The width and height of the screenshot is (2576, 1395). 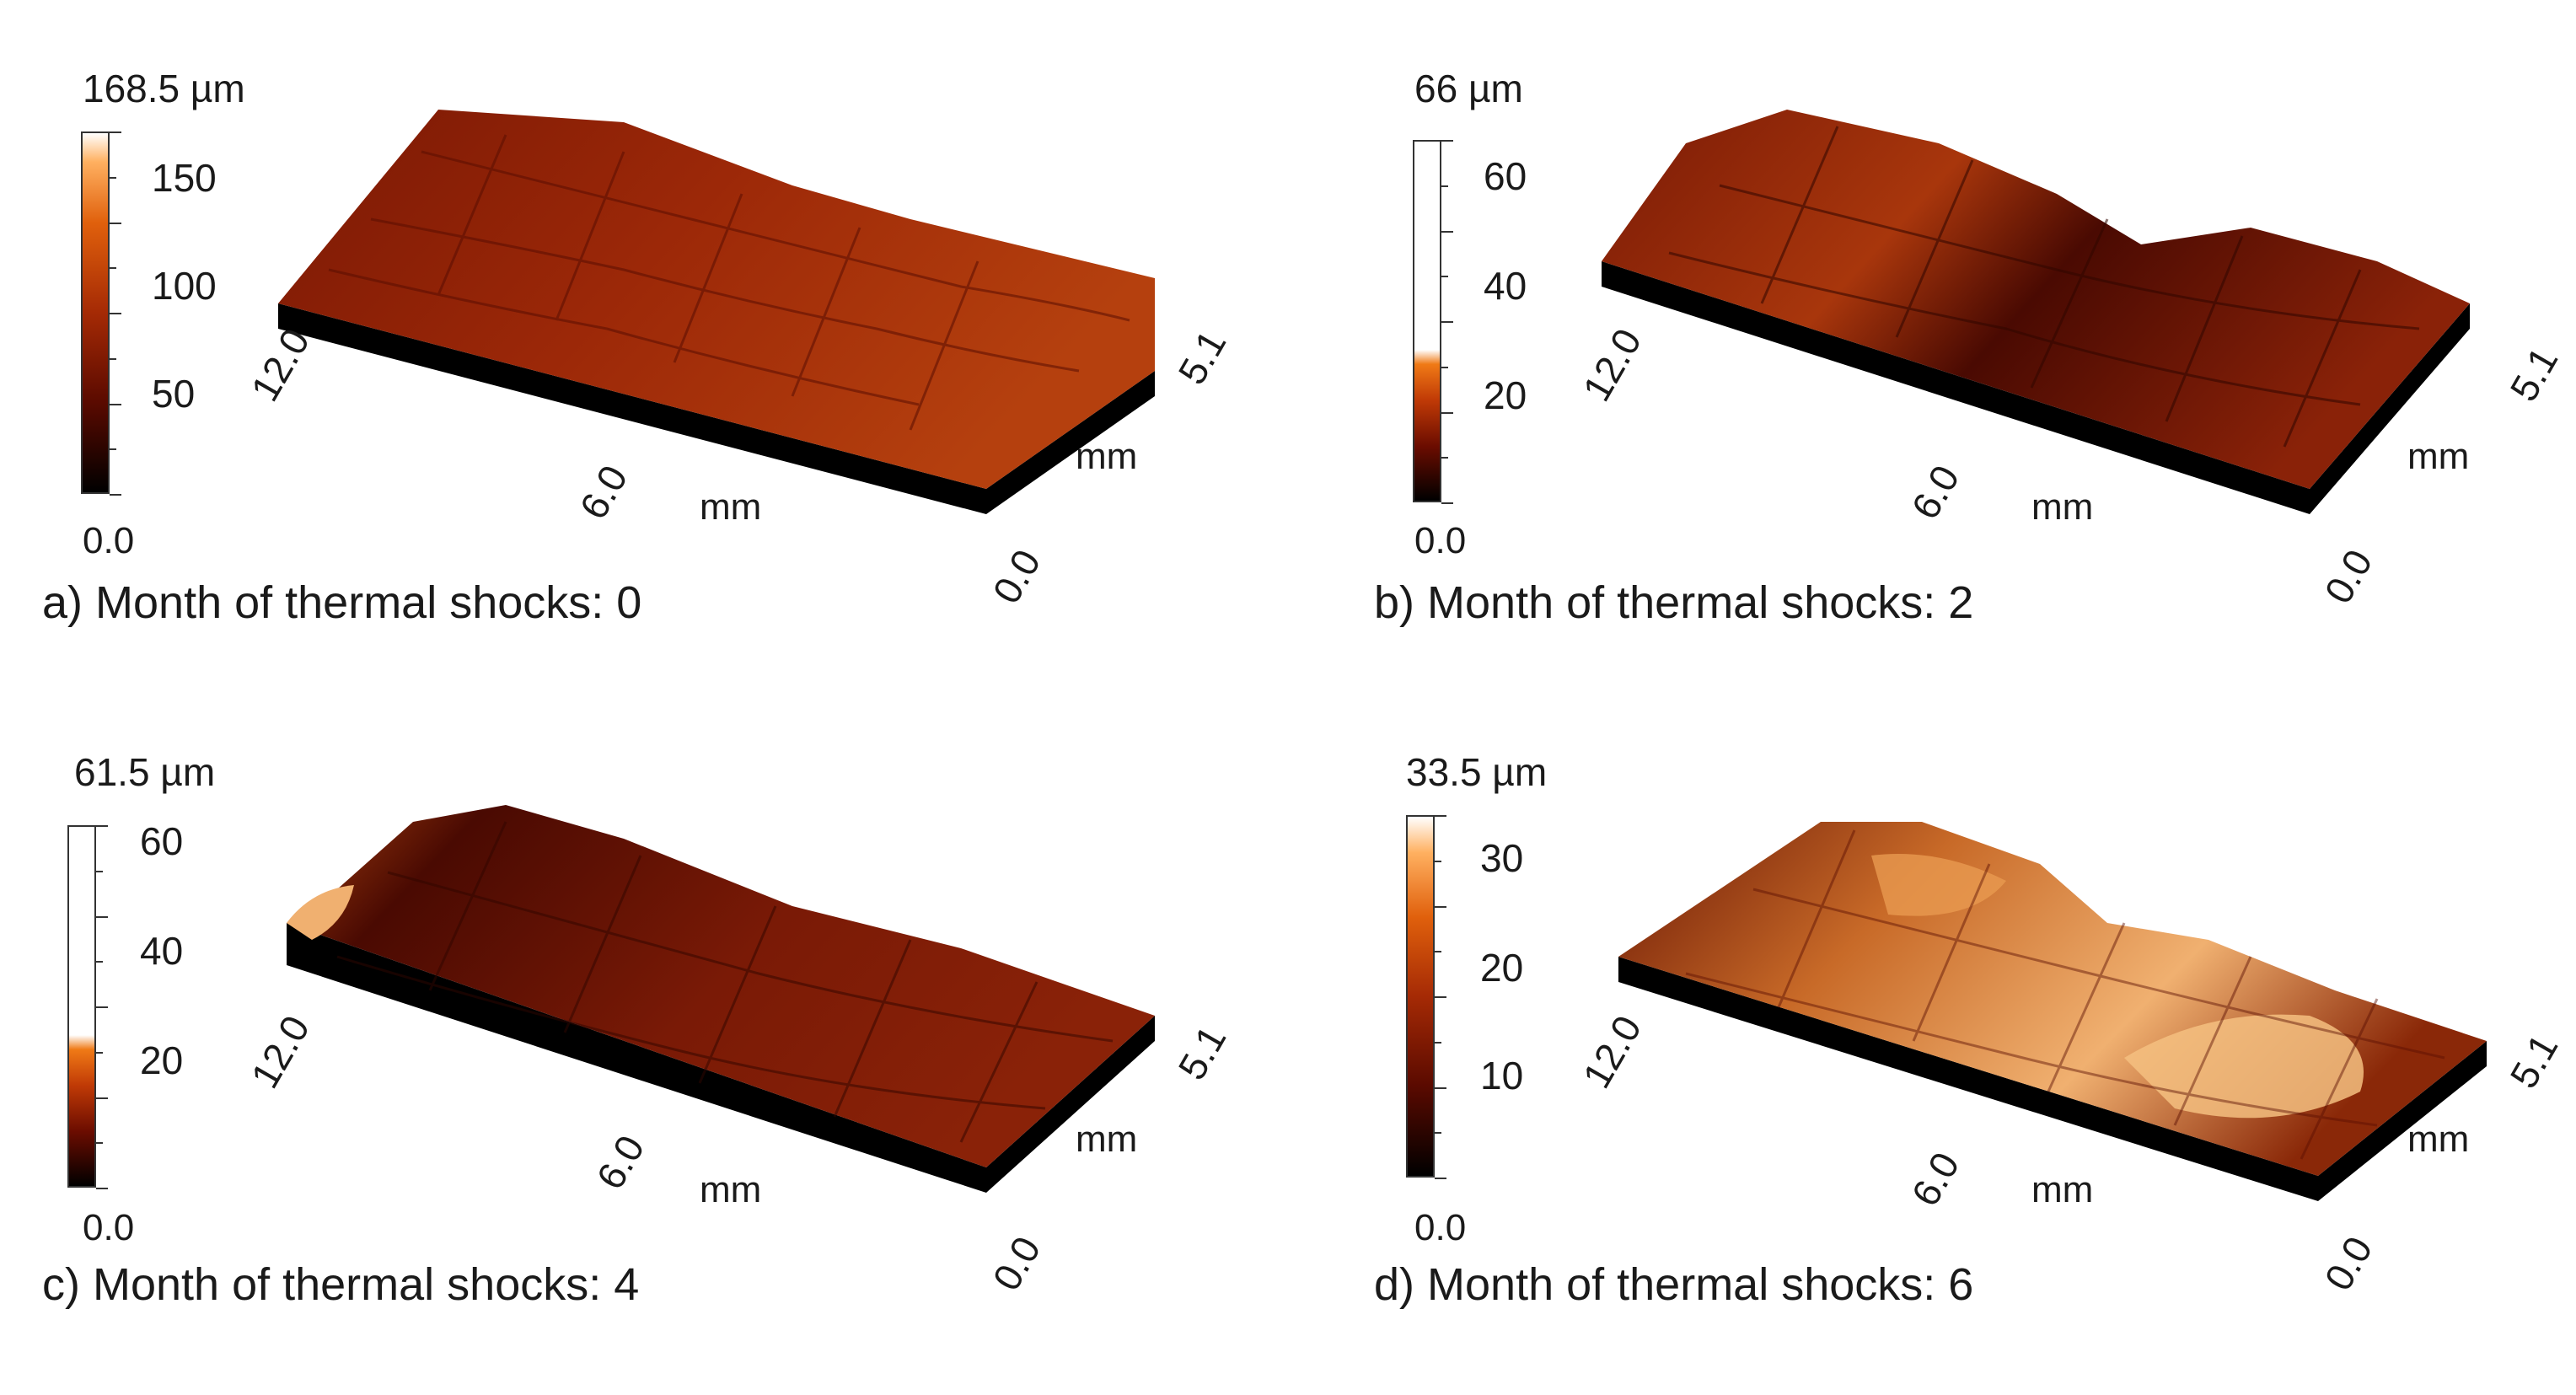 I want to click on surface-plot-d, so click(x=2052, y=1011).